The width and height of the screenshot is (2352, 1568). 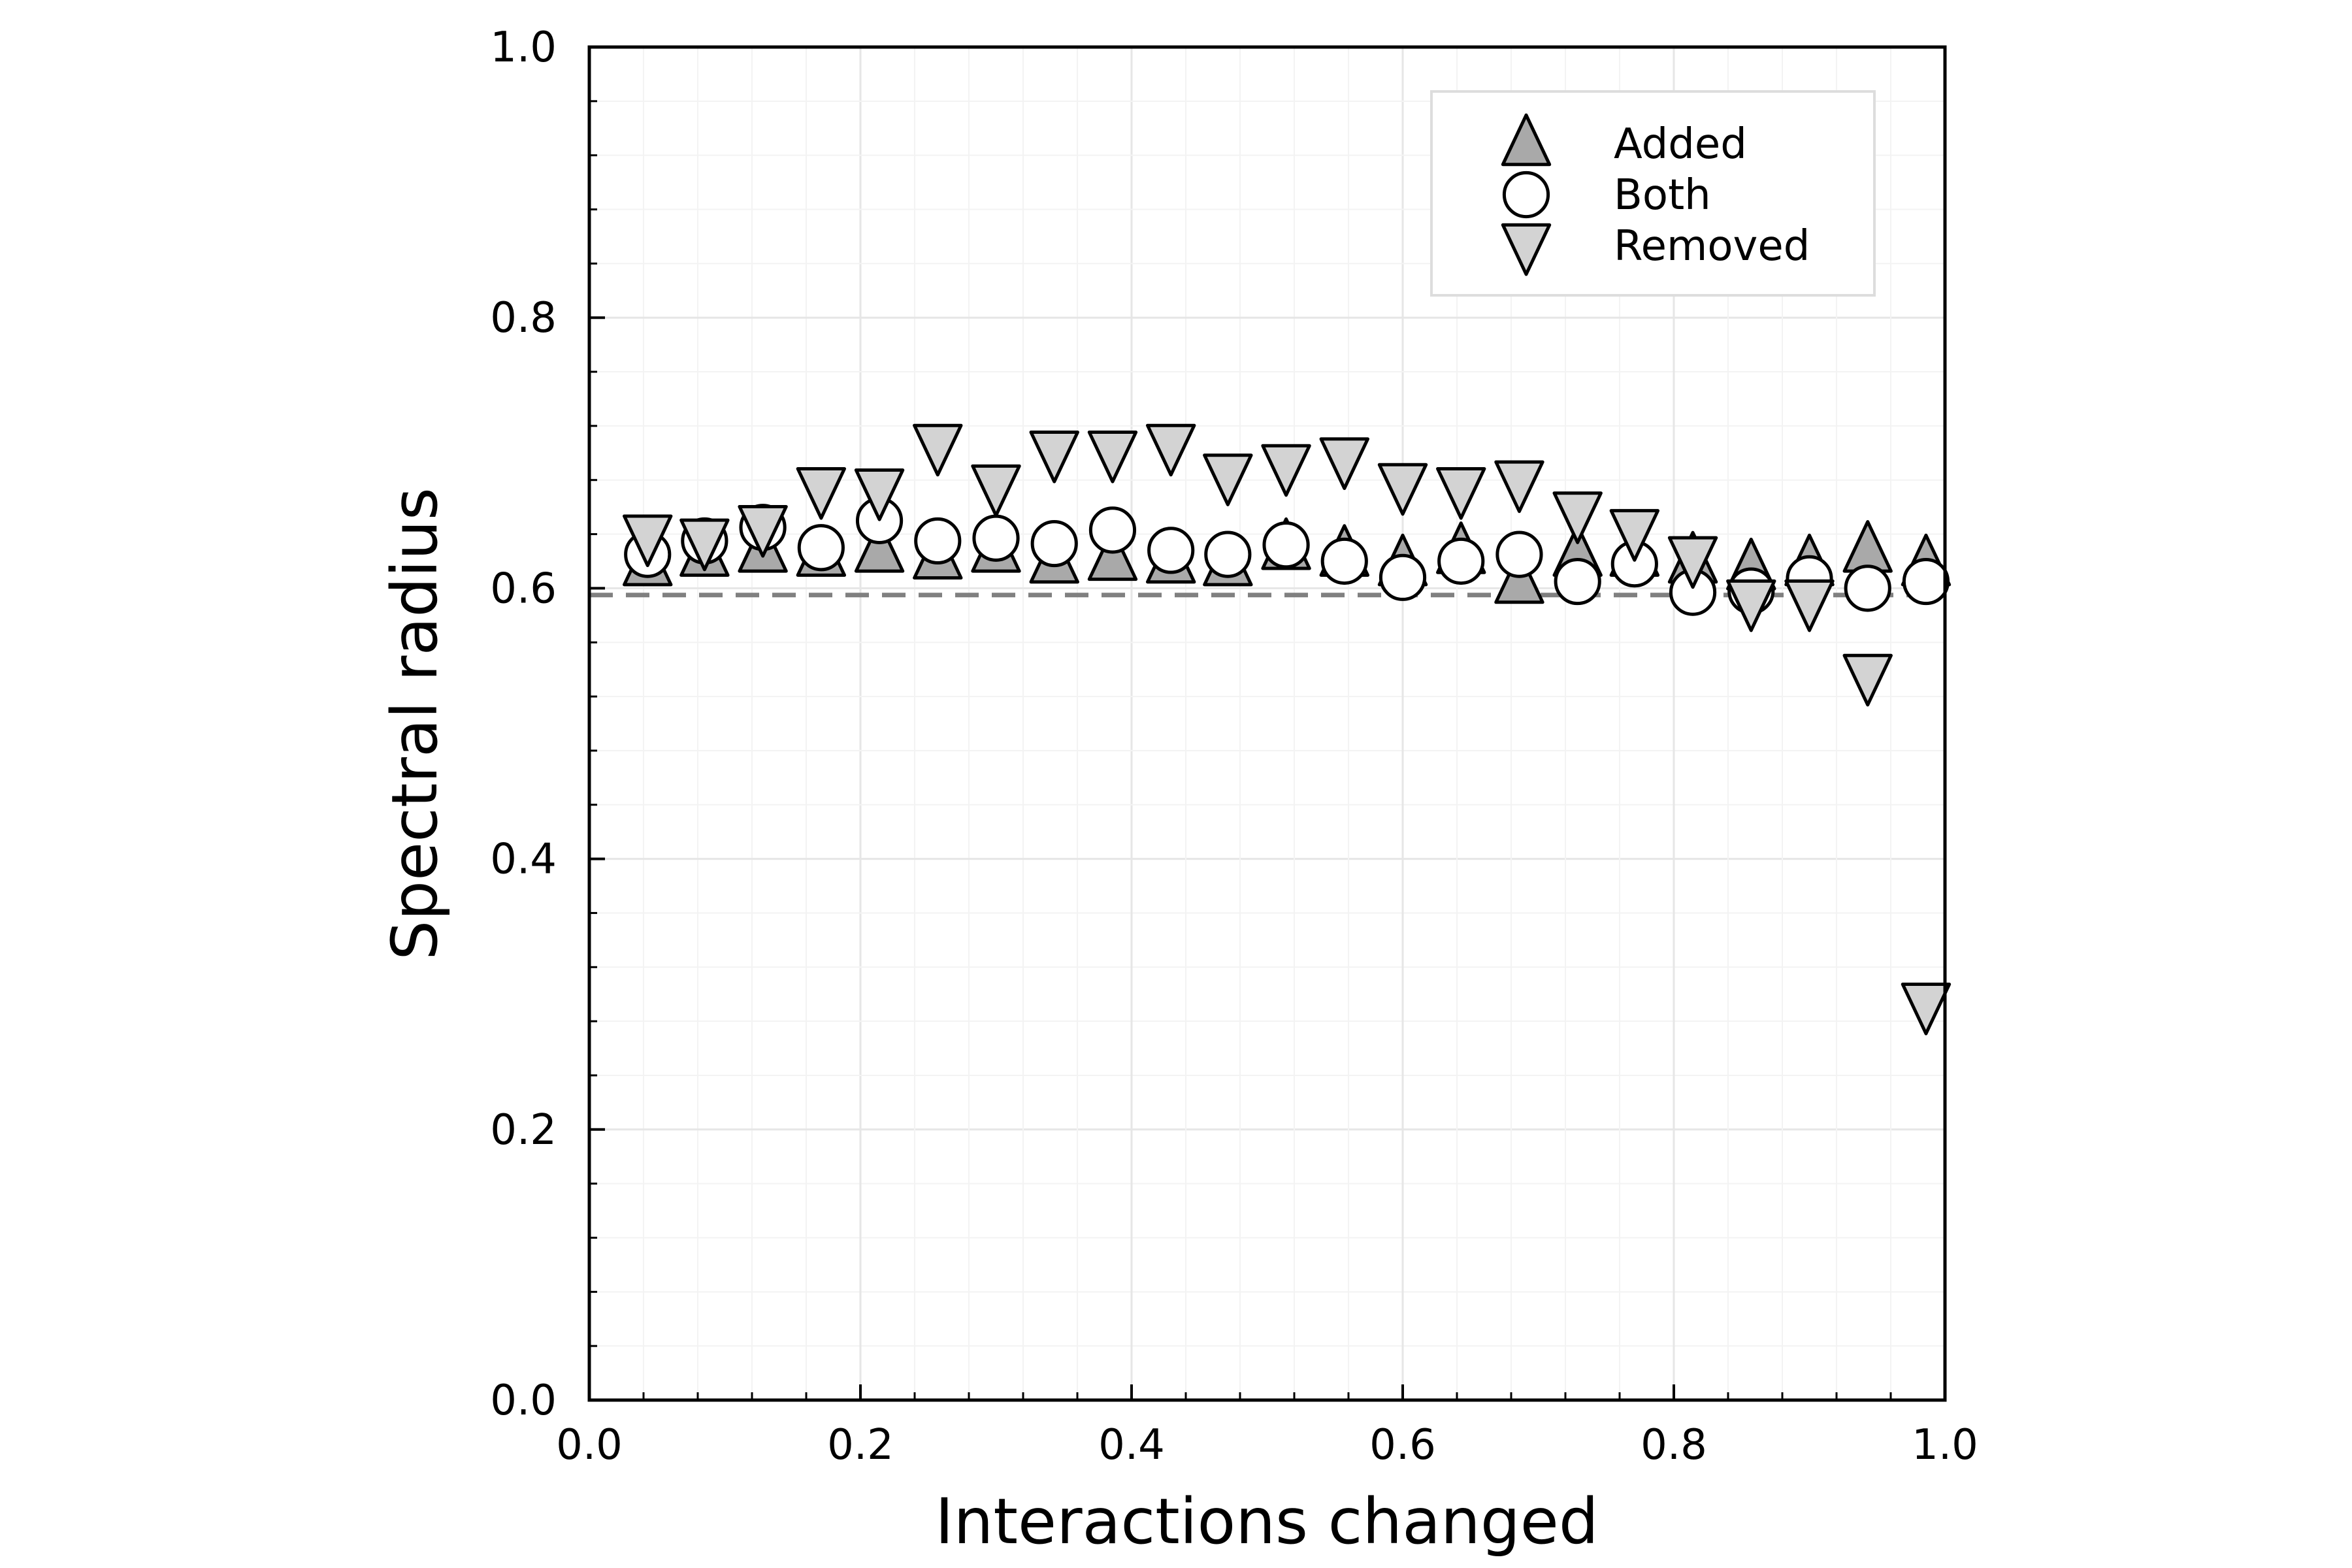 What do you see at coordinates (1402, 1445) in the screenshot?
I see `x-tick-label: 0.6` at bounding box center [1402, 1445].